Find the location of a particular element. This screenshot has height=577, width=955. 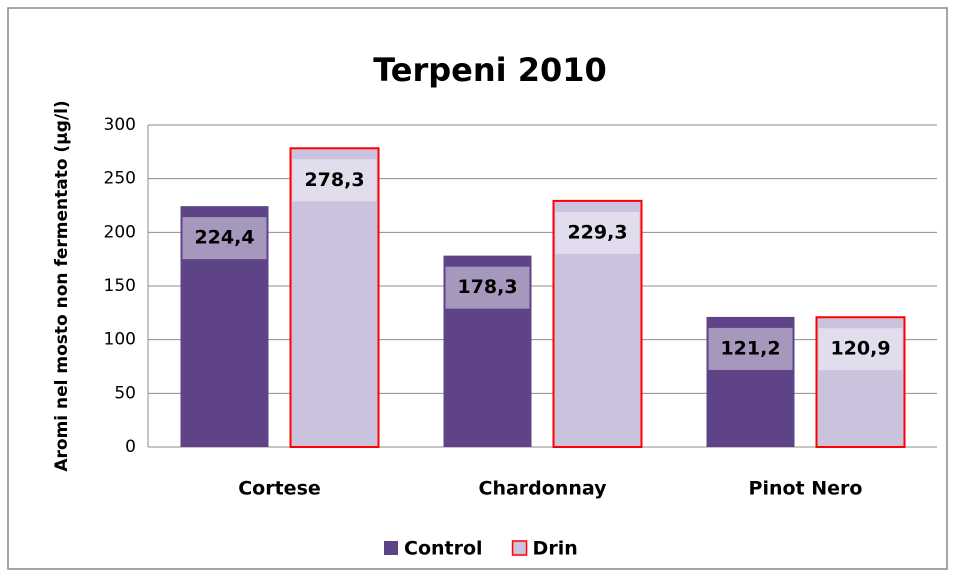

y-tick-label: 150 is located at coordinates (120, 286).